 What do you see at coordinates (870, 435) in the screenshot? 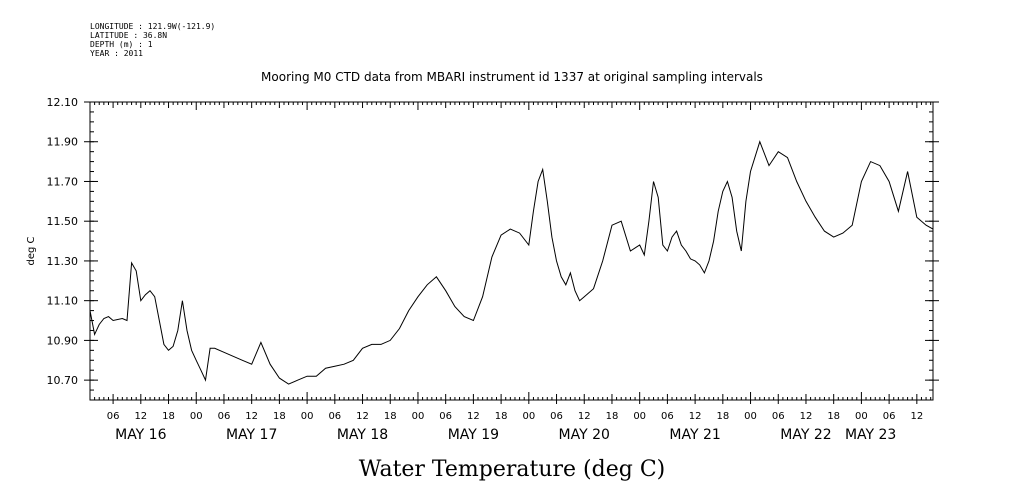
I see `x-day-label: MAY 23` at bounding box center [870, 435].